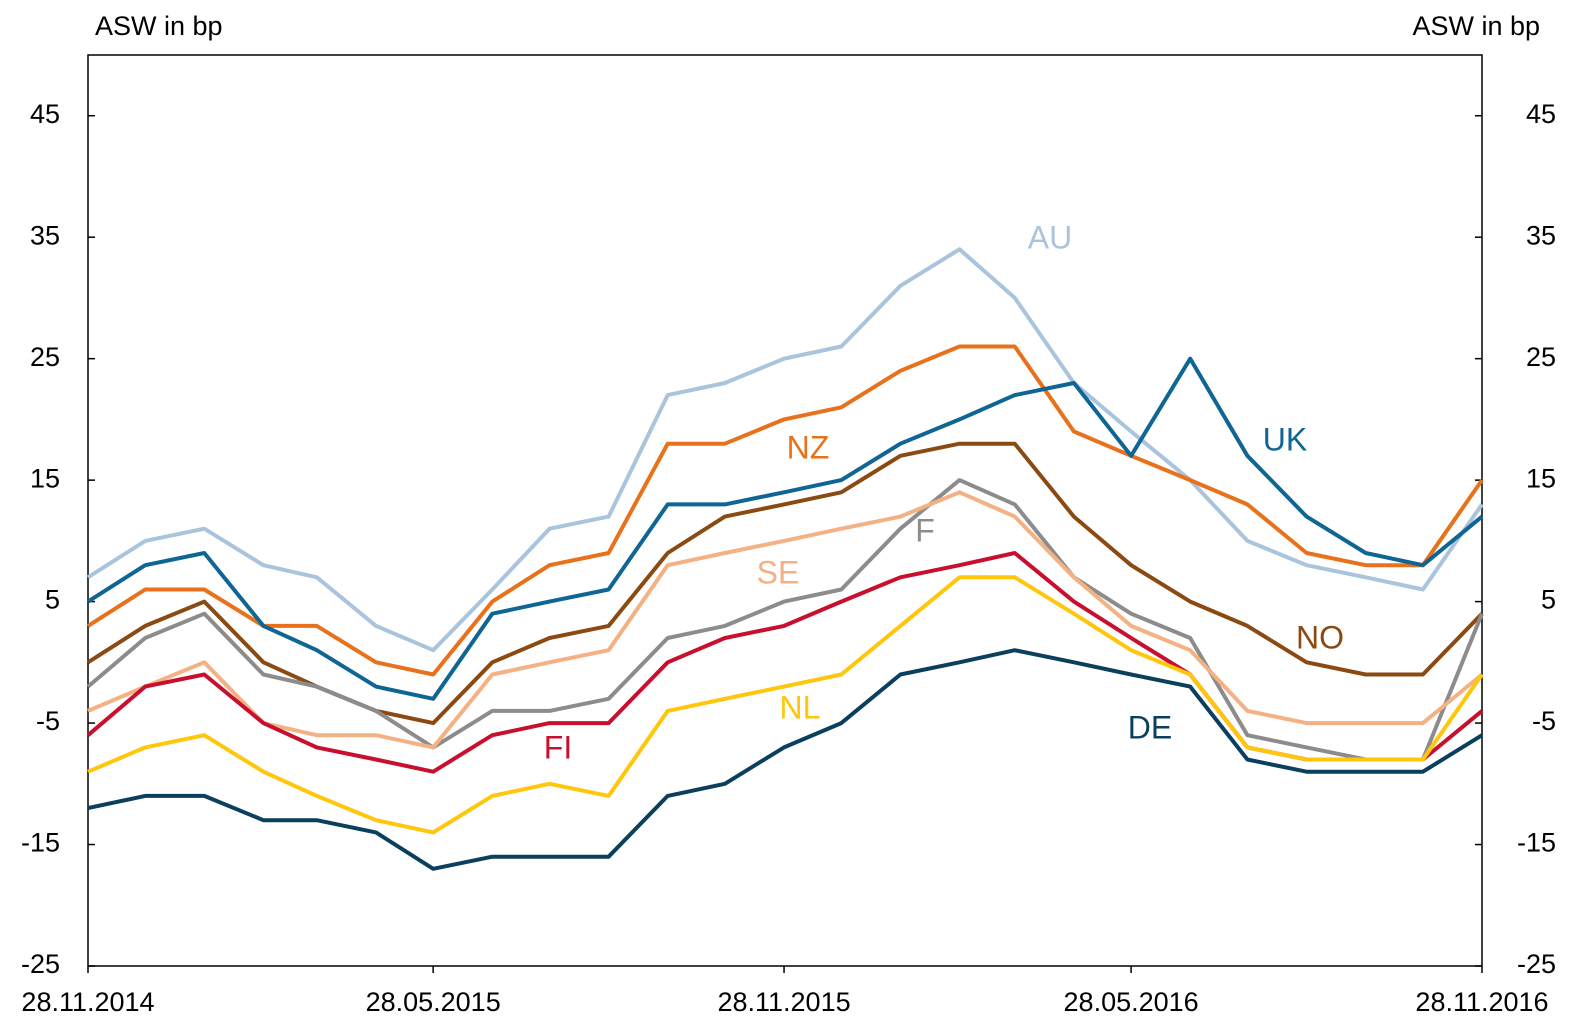 This screenshot has height=1026, width=1576. What do you see at coordinates (1541, 235) in the screenshot?
I see `y2-tick-label: 35` at bounding box center [1541, 235].